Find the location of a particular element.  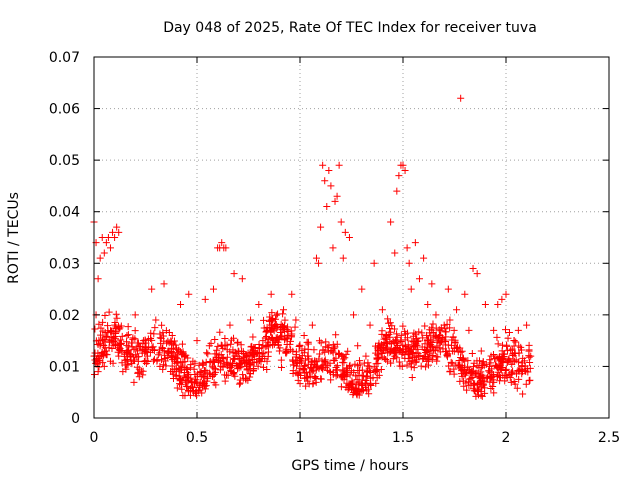

y-tick-label: 0.04 is located at coordinates (64, 213).